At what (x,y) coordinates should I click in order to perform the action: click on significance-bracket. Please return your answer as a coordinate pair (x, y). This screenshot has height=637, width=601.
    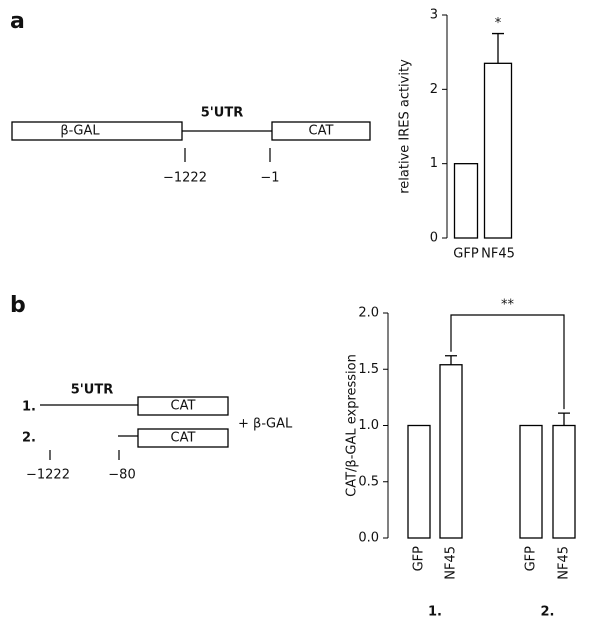
    Looking at the image, I should click on (507, 362).